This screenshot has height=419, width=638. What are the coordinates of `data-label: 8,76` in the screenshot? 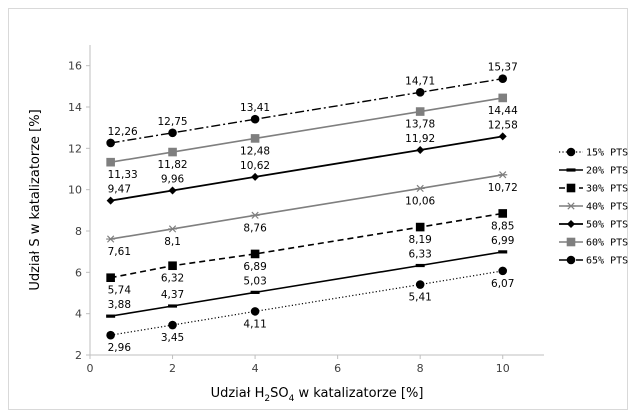 It's located at (255, 228).